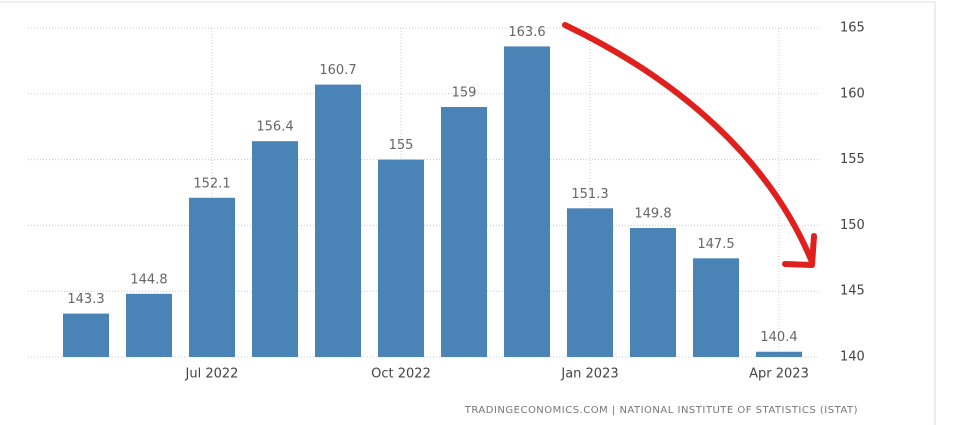 This screenshot has width=962, height=425. I want to click on value-label: 156.4, so click(274, 127).